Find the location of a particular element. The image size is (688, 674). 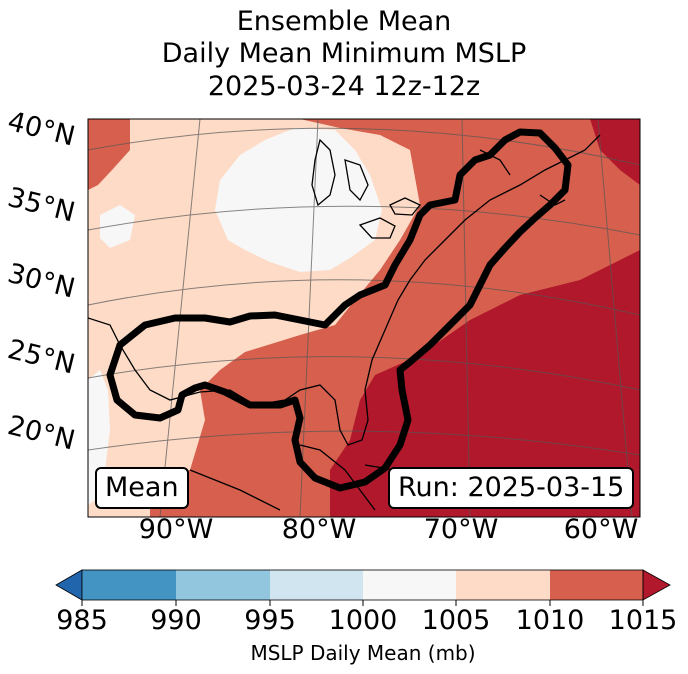

colorbar-under-triangle is located at coordinates (69, 585).